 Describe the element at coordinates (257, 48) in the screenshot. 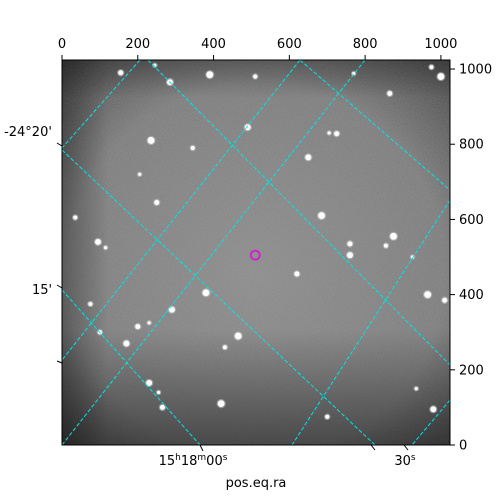

I see `top-pixel-axis: 0 200 400 600 800 1000` at that location.